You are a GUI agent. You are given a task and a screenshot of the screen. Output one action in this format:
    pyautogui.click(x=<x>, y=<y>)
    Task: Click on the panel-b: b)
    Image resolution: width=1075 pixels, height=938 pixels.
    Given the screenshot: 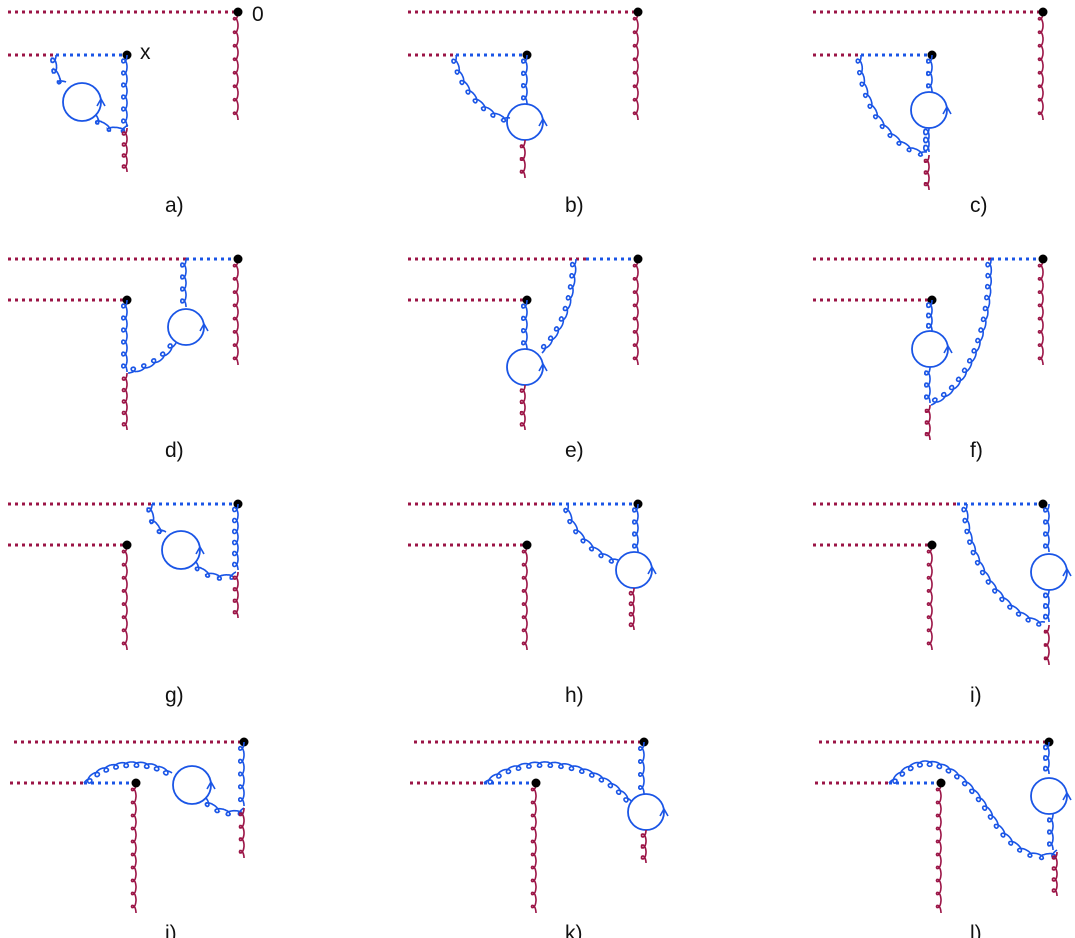 What is the action you would take?
    pyautogui.click(x=525, y=112)
    